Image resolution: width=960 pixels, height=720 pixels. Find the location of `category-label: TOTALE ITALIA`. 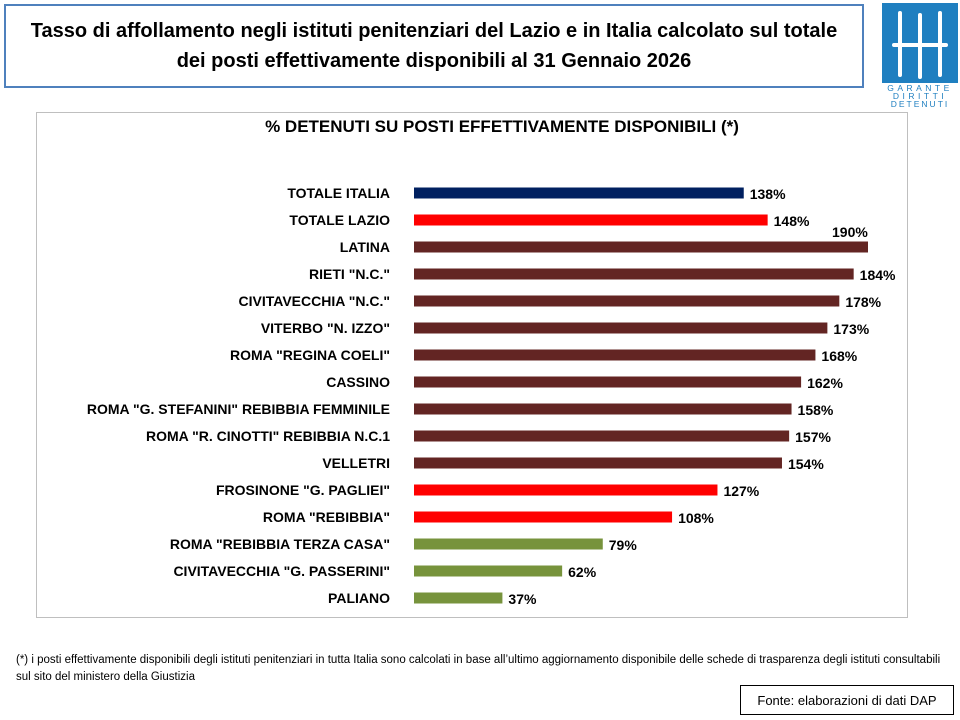

category-label: TOTALE ITALIA is located at coordinates (338, 193).